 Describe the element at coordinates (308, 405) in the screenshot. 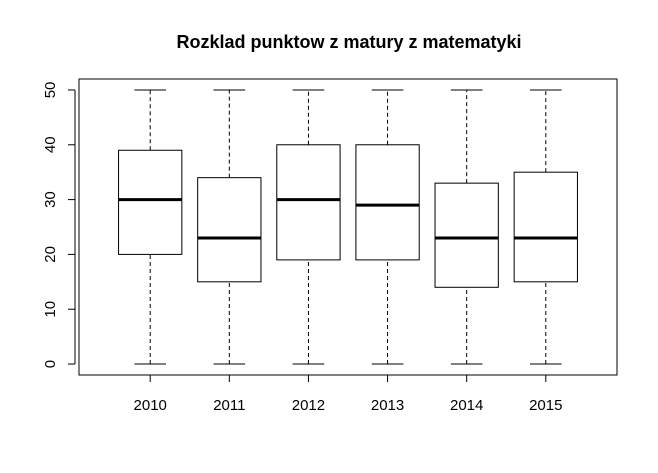

I see `x-tick-label: 2012` at that location.